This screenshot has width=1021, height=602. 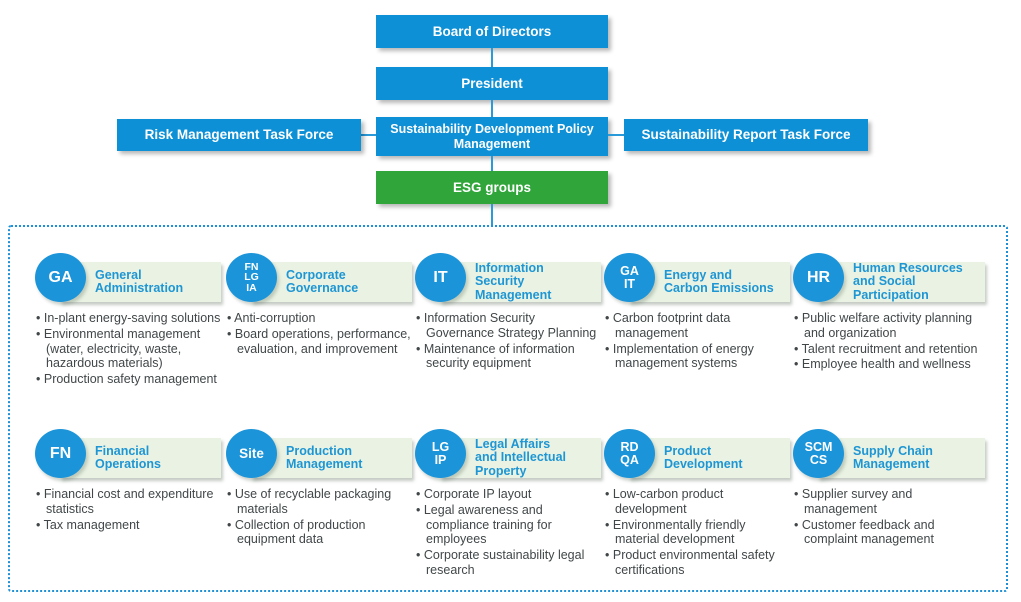 I want to click on group-title: Supply Chain Management, so click(x=893, y=457).